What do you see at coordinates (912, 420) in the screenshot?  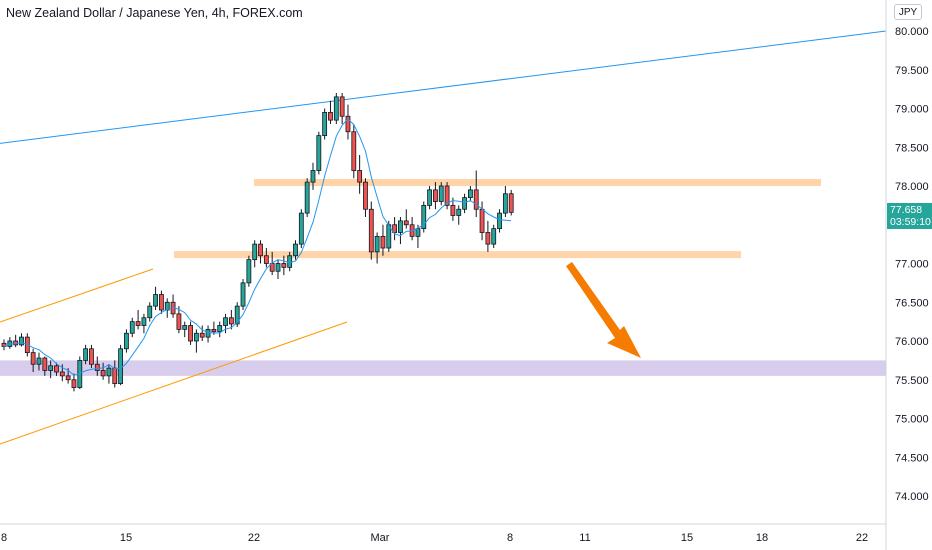 I see `price-tick-label: 75.000` at bounding box center [912, 420].